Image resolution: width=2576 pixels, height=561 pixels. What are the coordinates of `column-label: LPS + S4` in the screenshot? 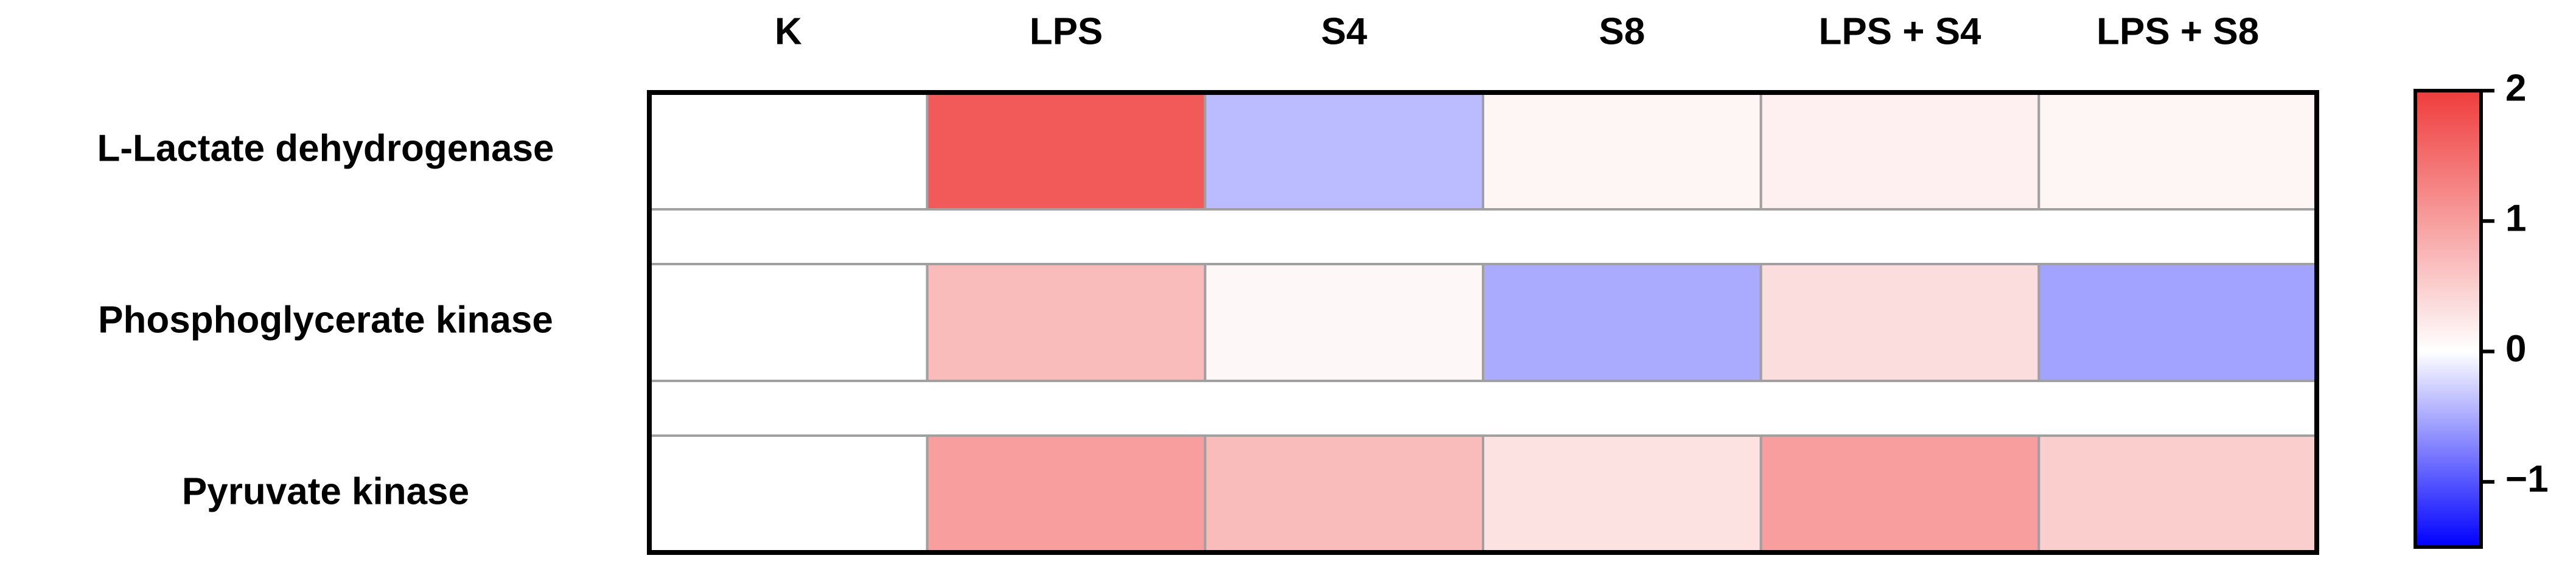 It's located at (1899, 31).